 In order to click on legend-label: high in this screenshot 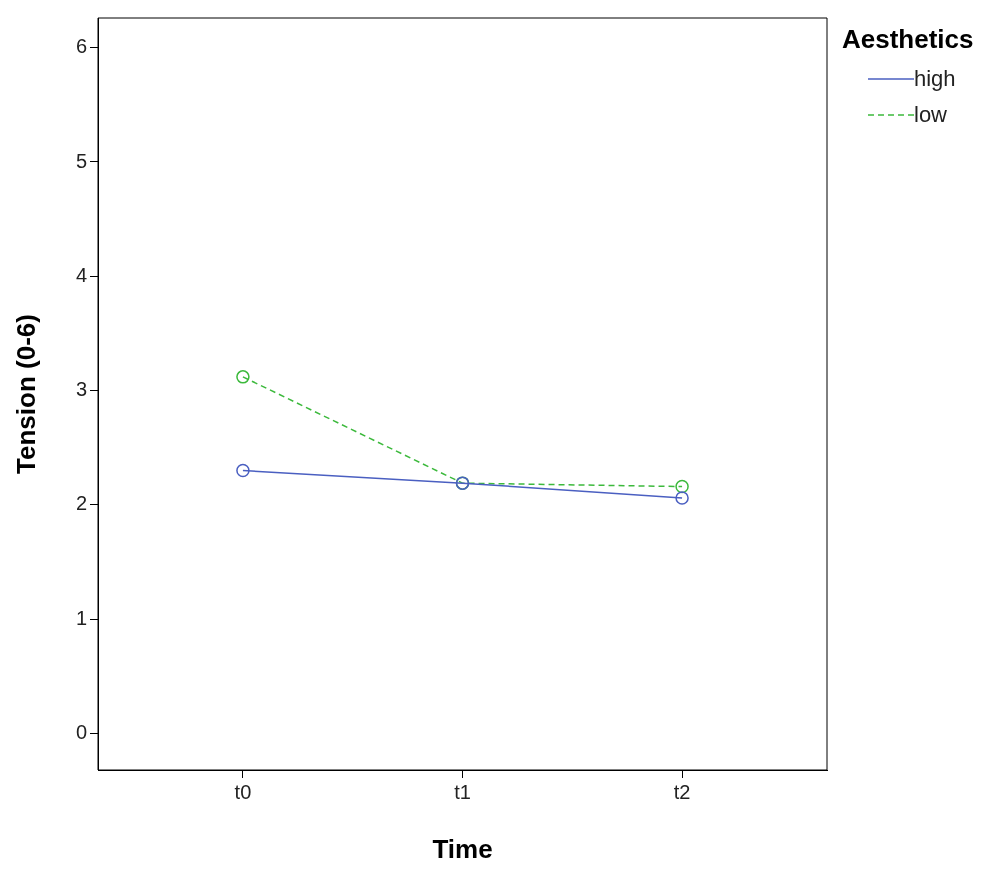, I will do `click(935, 79)`.